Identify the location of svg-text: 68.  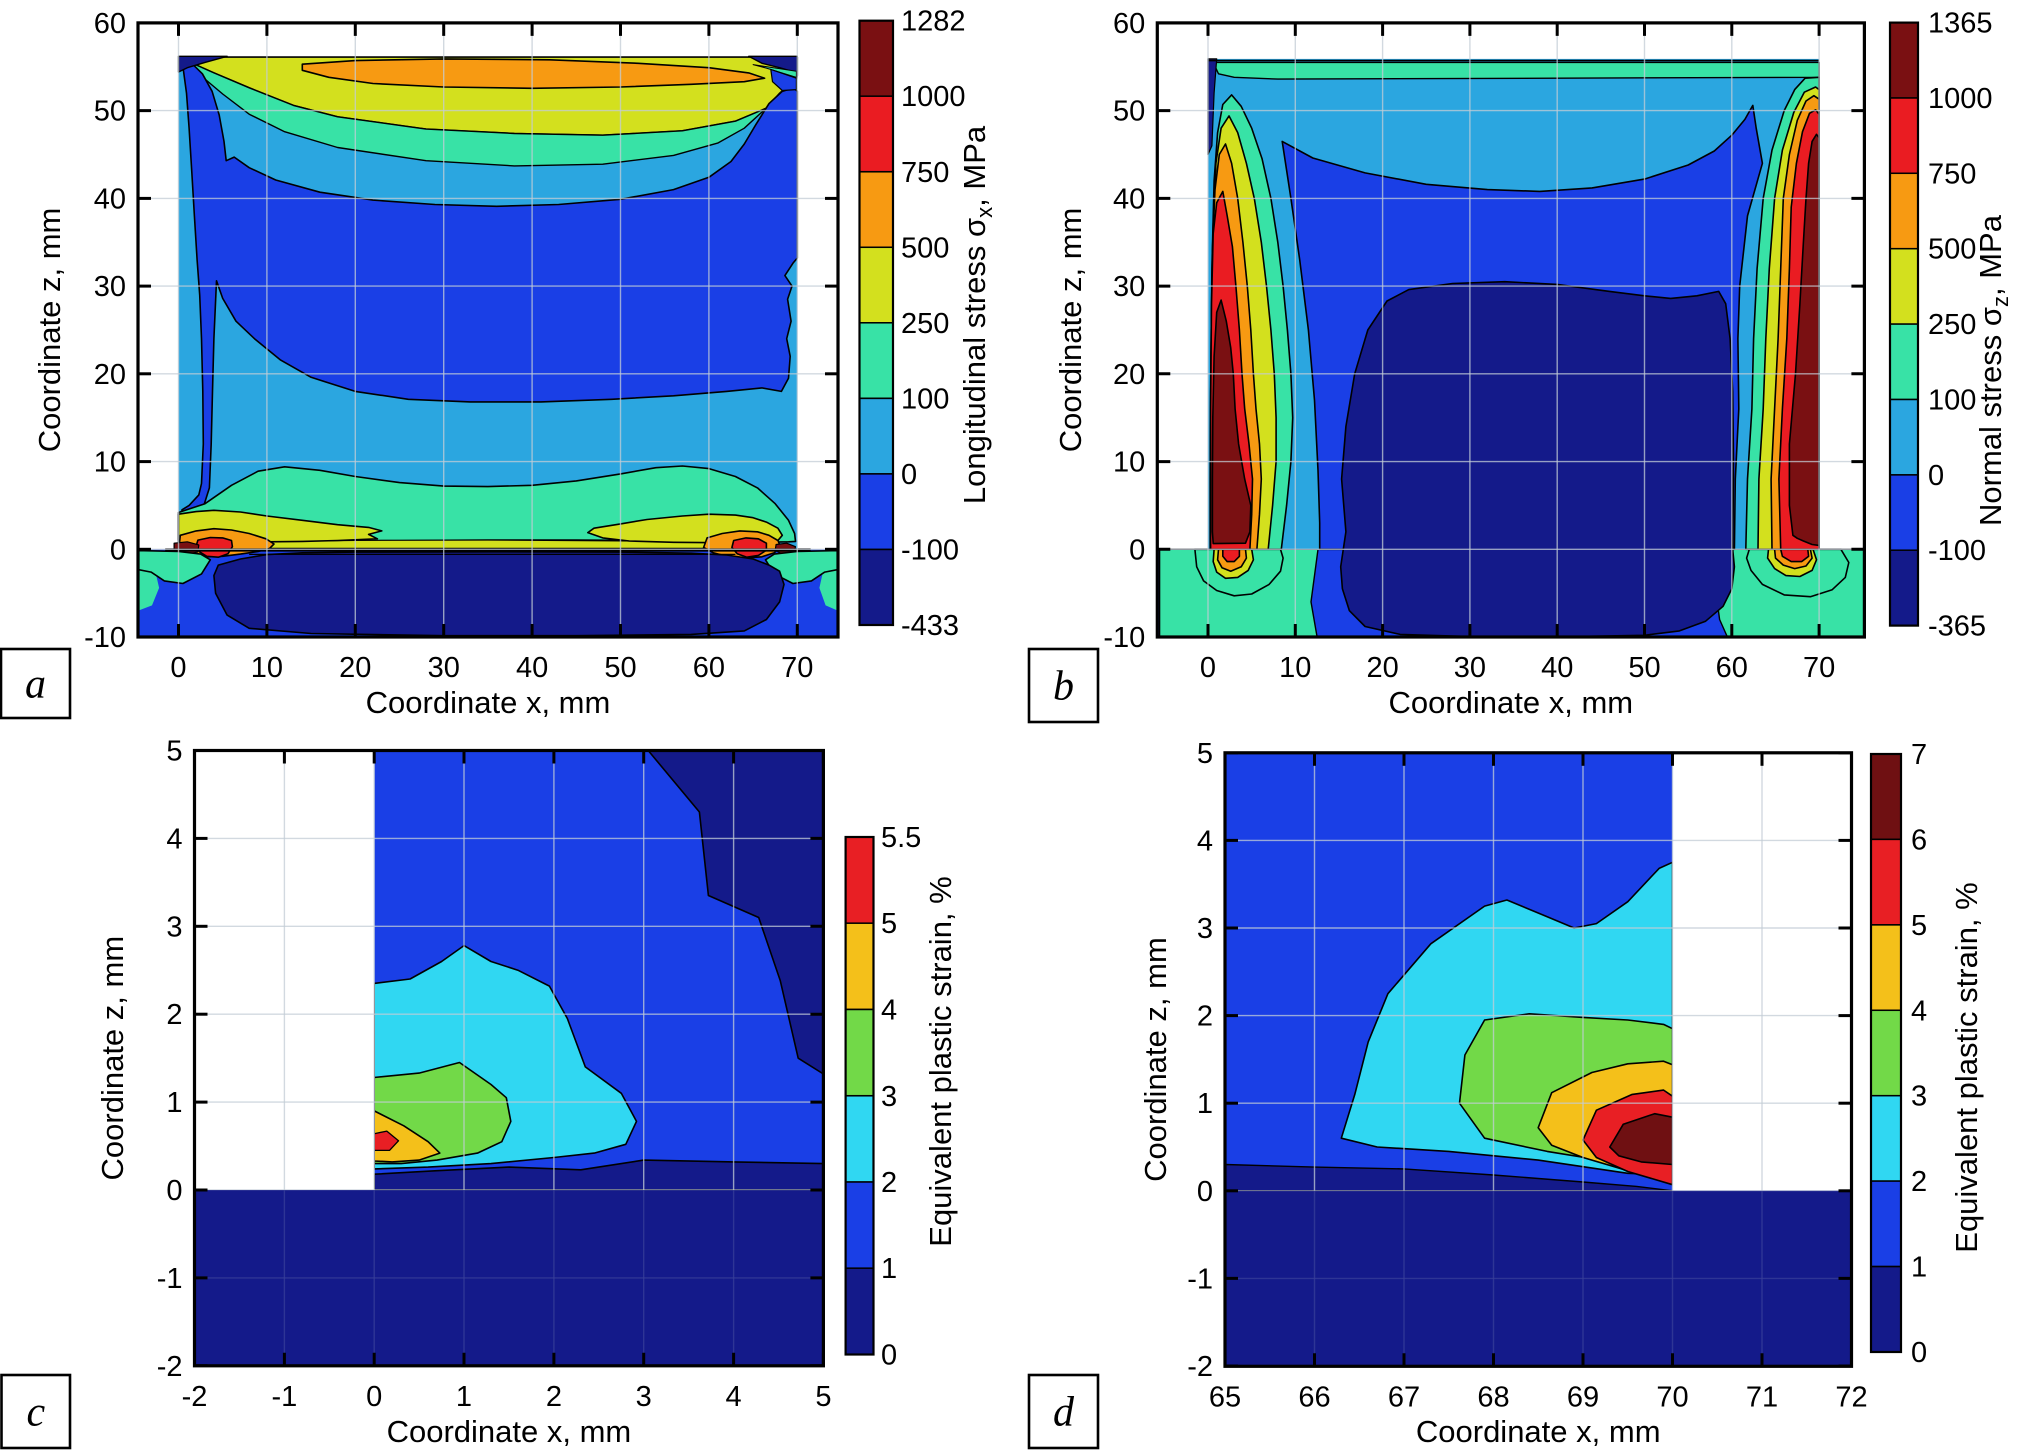
(1493, 1397).